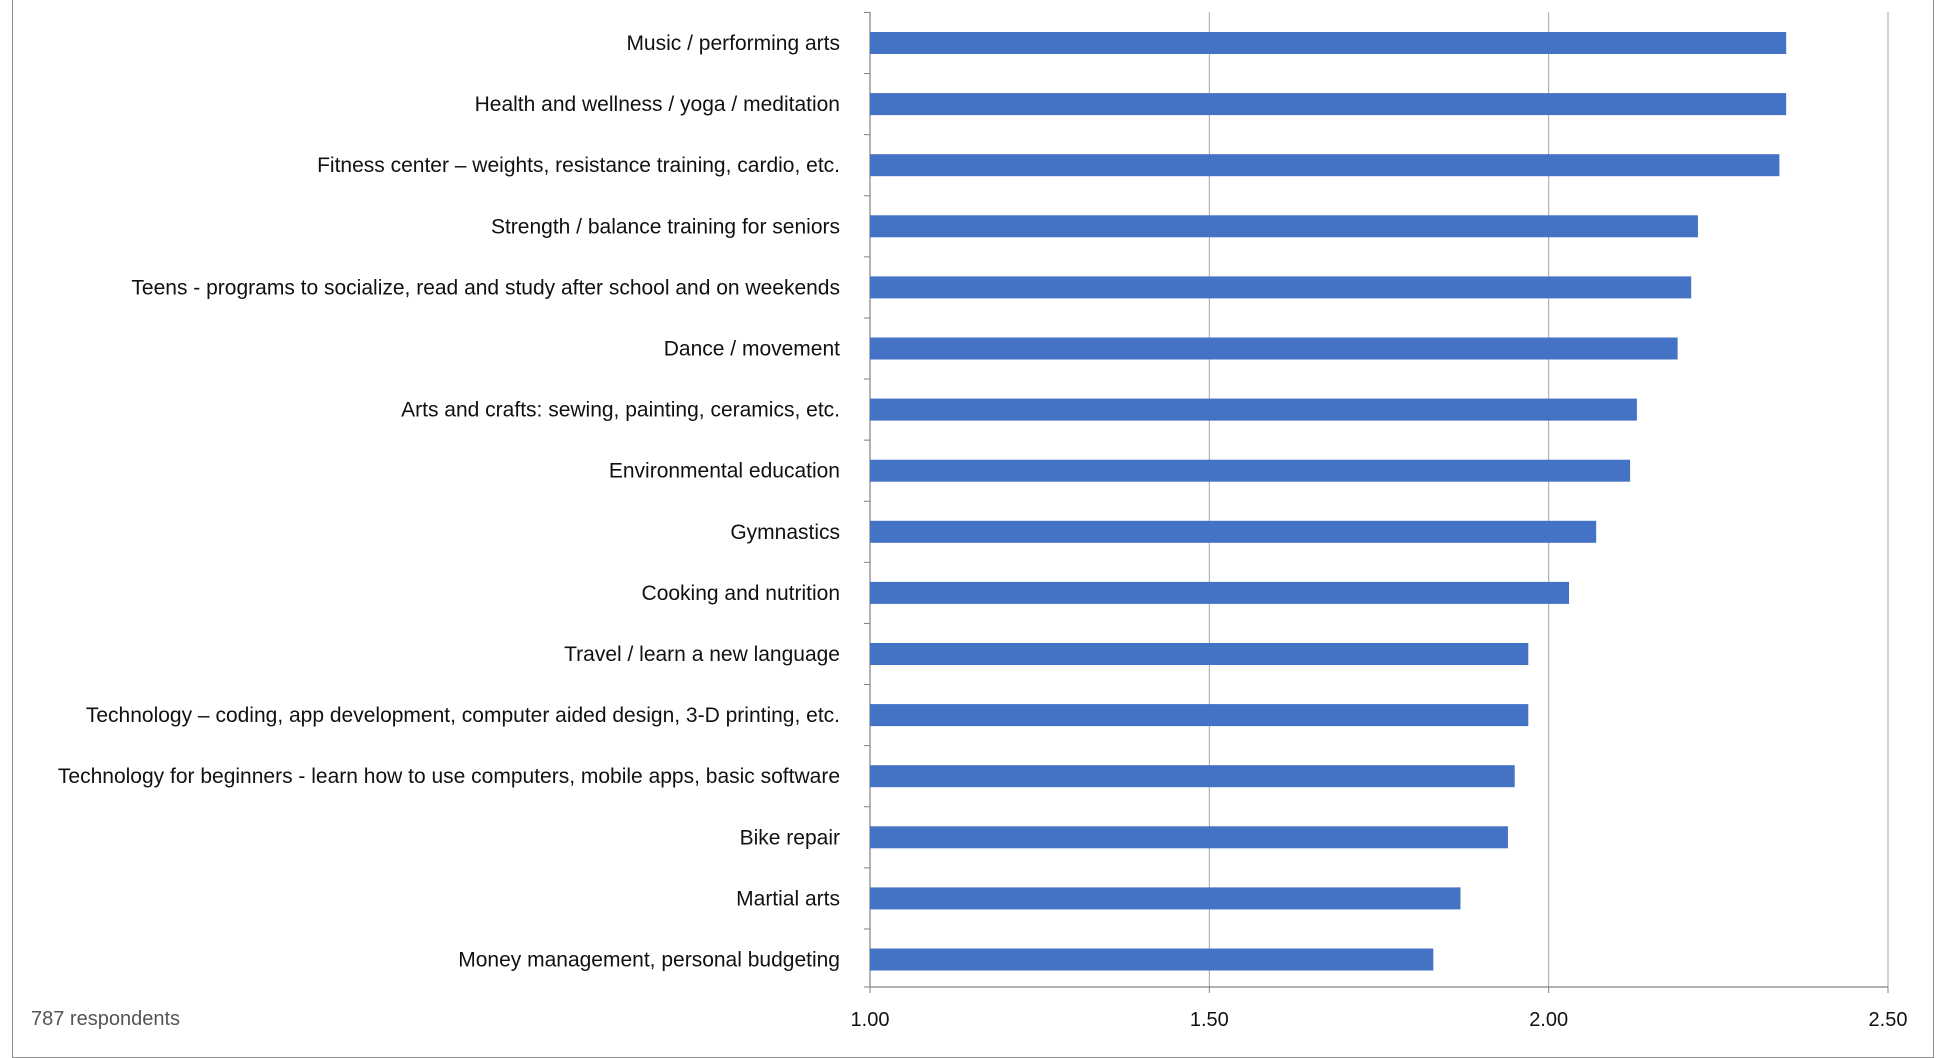 Image resolution: width=1939 pixels, height=1058 pixels. I want to click on category-label: Cooking and nutrition, so click(741, 593).